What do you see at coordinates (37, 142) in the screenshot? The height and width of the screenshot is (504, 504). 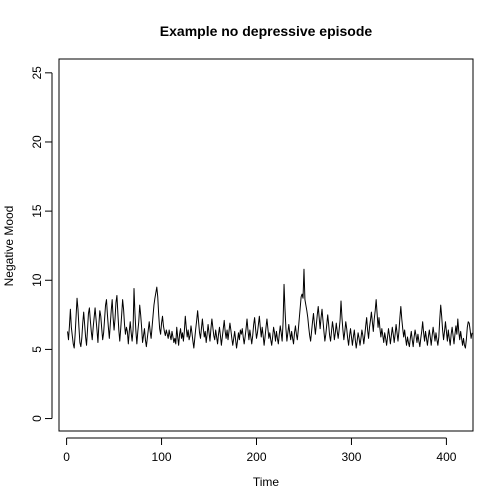 I see `y-tick-label: 20` at bounding box center [37, 142].